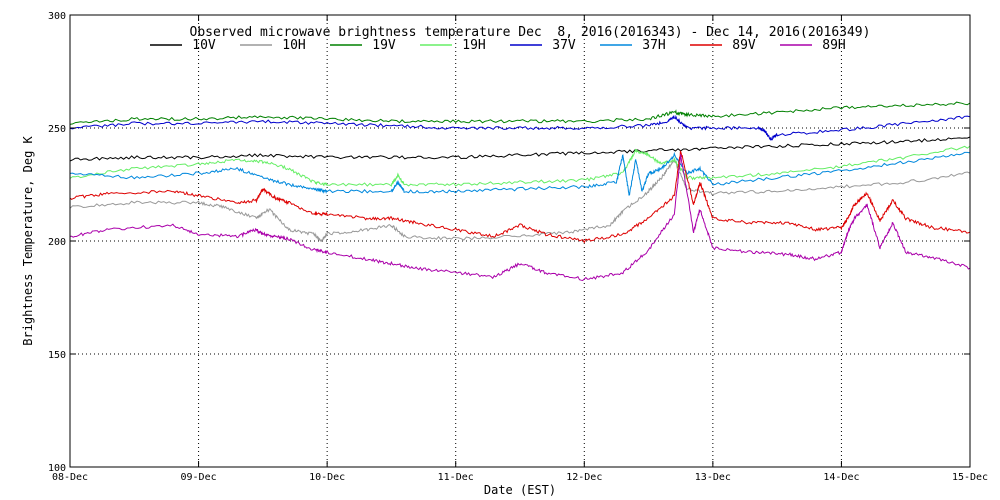 This screenshot has width=1000, height=500. Describe the element at coordinates (653, 45) in the screenshot. I see `legend-label-37h: 37H` at that location.